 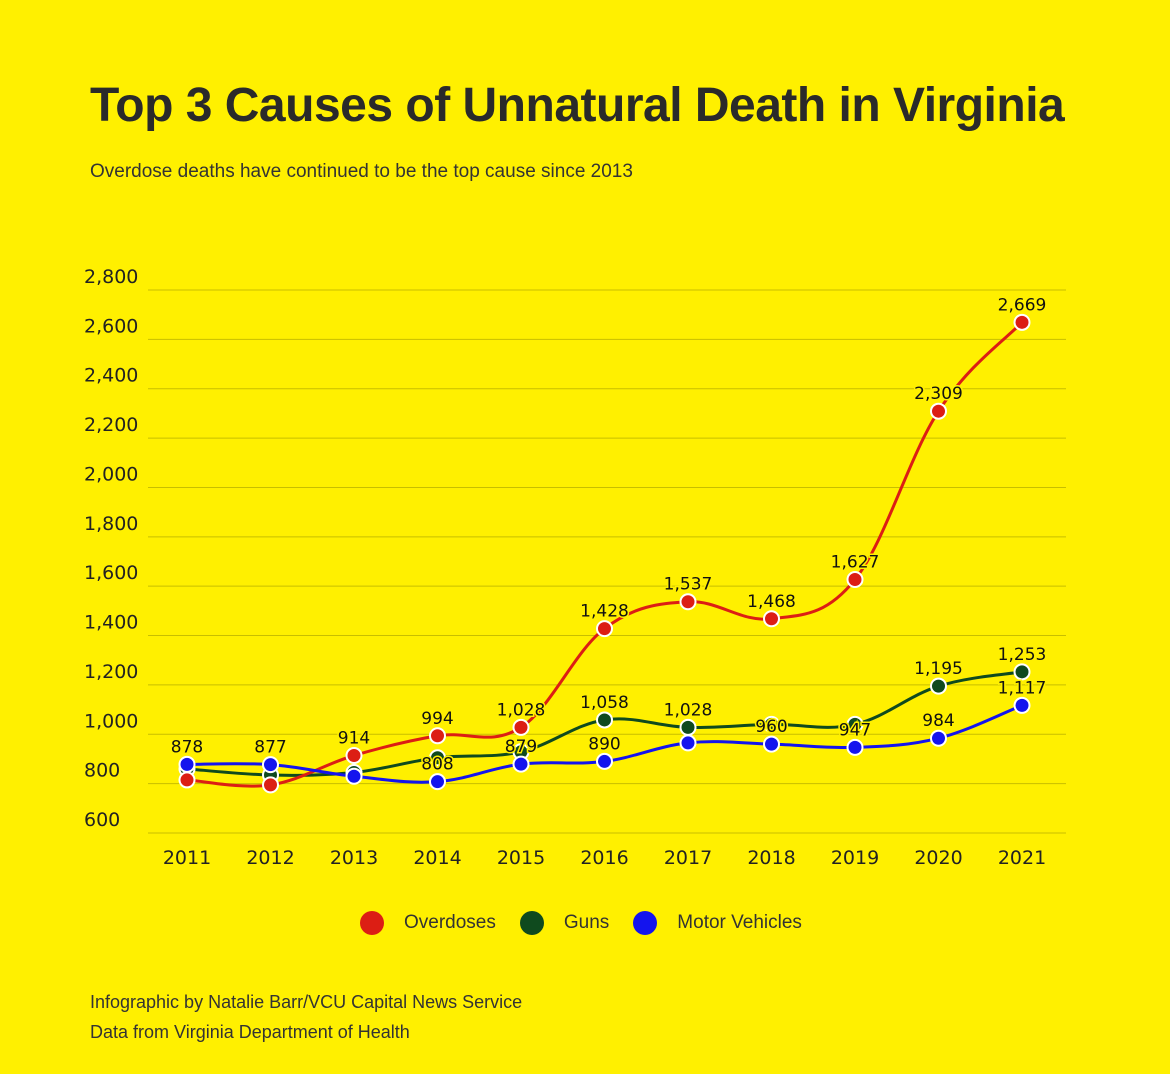 What do you see at coordinates (531, 923) in the screenshot?
I see `legend-swatch-guns` at bounding box center [531, 923].